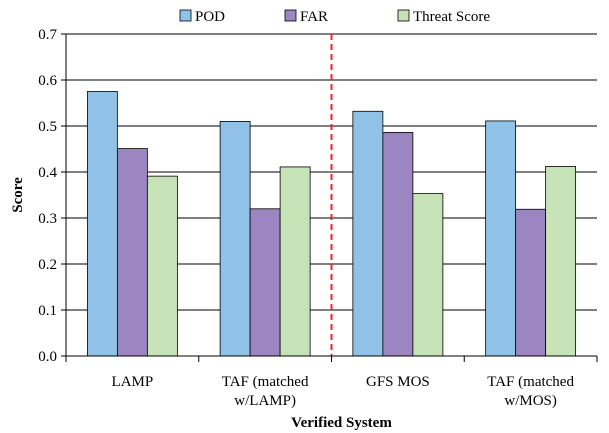 The image size is (609, 433). What do you see at coordinates (47, 357) in the screenshot?
I see `y-tick-label: 0.0` at bounding box center [47, 357].